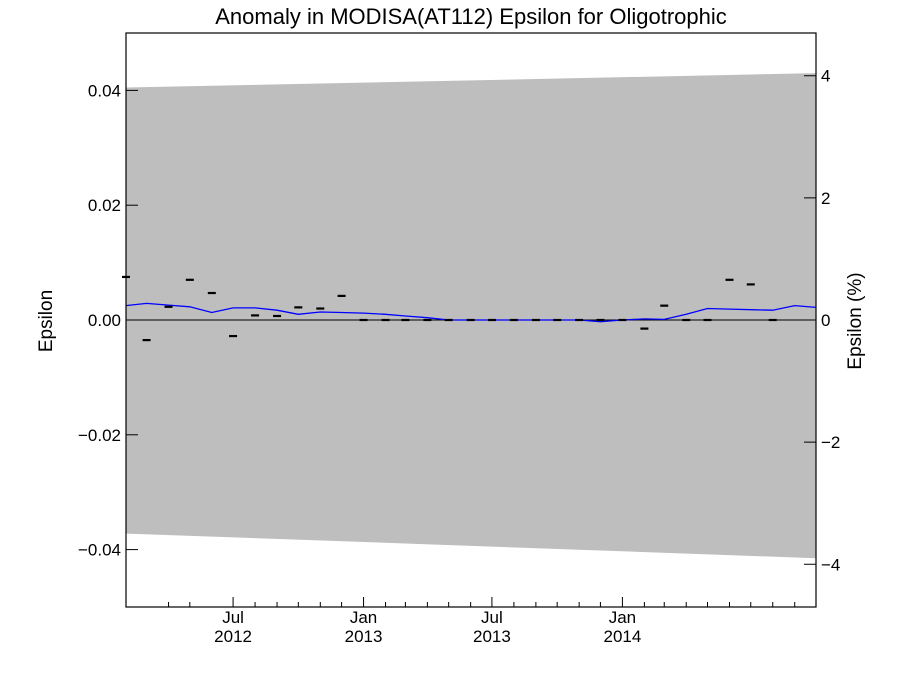  Describe the element at coordinates (104, 205) in the screenshot. I see `y-tick-label: 0.02` at that location.